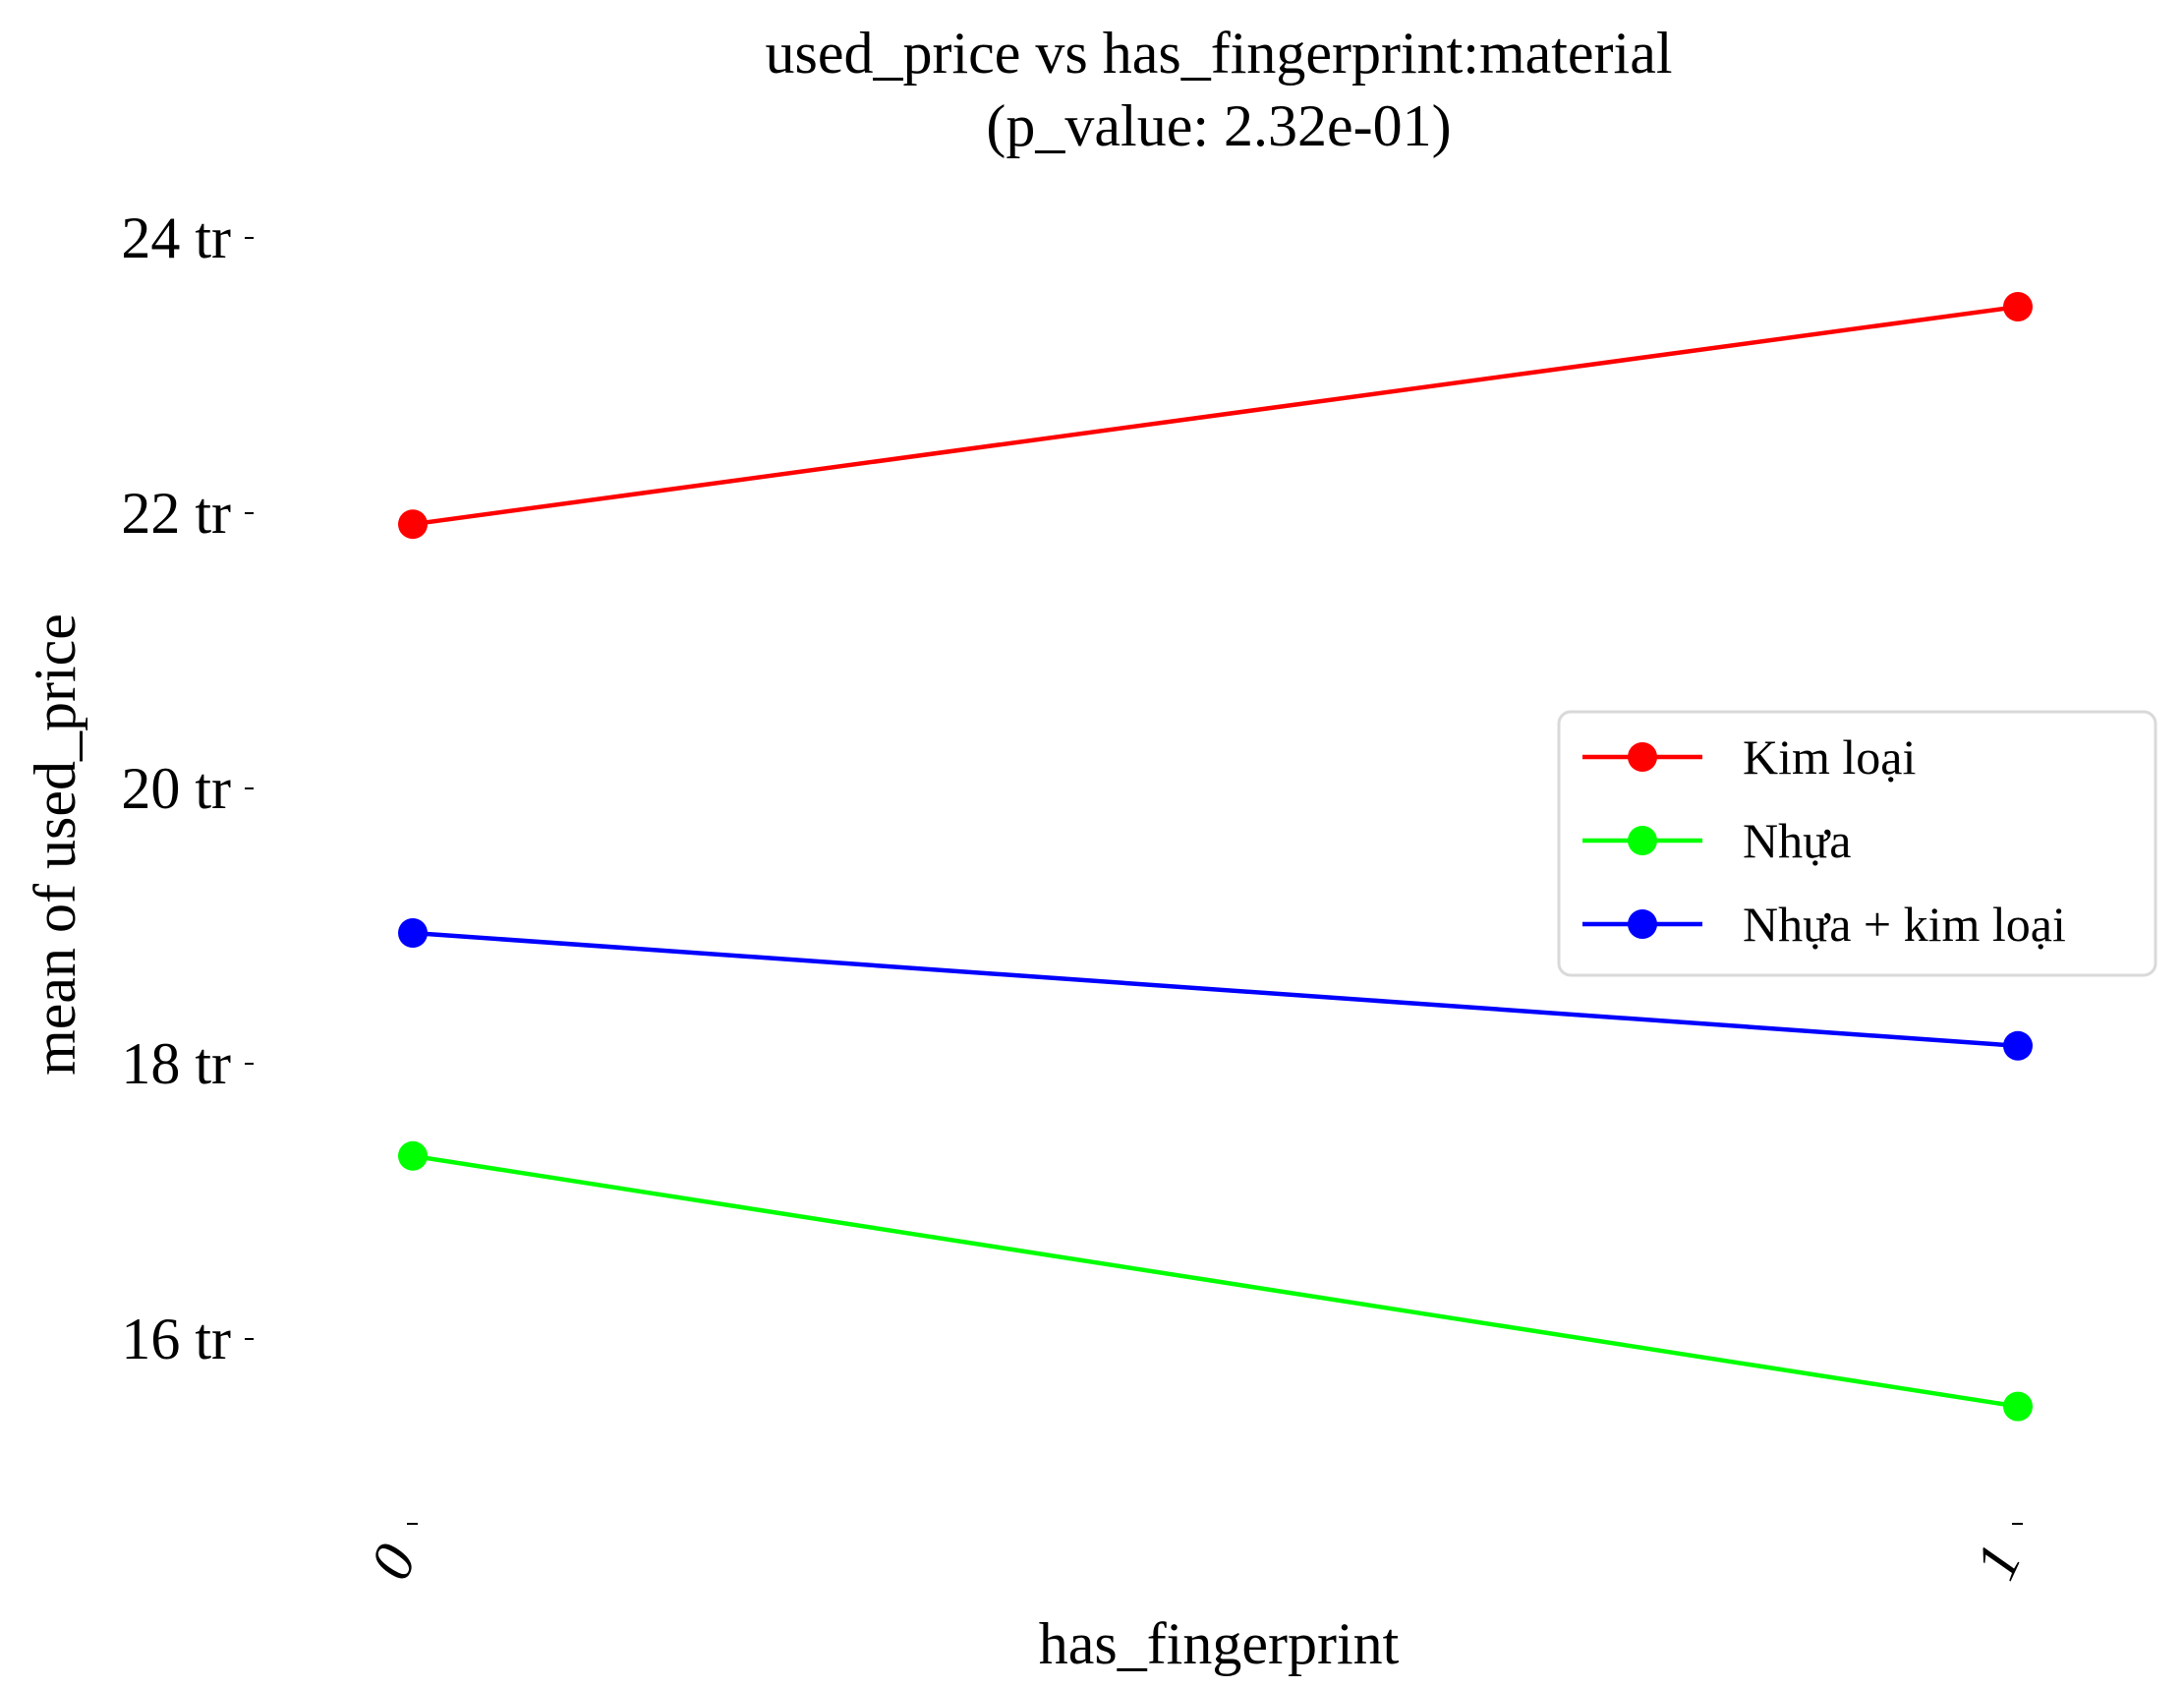 This screenshot has height=1688, width=2184. Describe the element at coordinates (1998, 1562) in the screenshot. I see `x-tick-label: 1` at that location.